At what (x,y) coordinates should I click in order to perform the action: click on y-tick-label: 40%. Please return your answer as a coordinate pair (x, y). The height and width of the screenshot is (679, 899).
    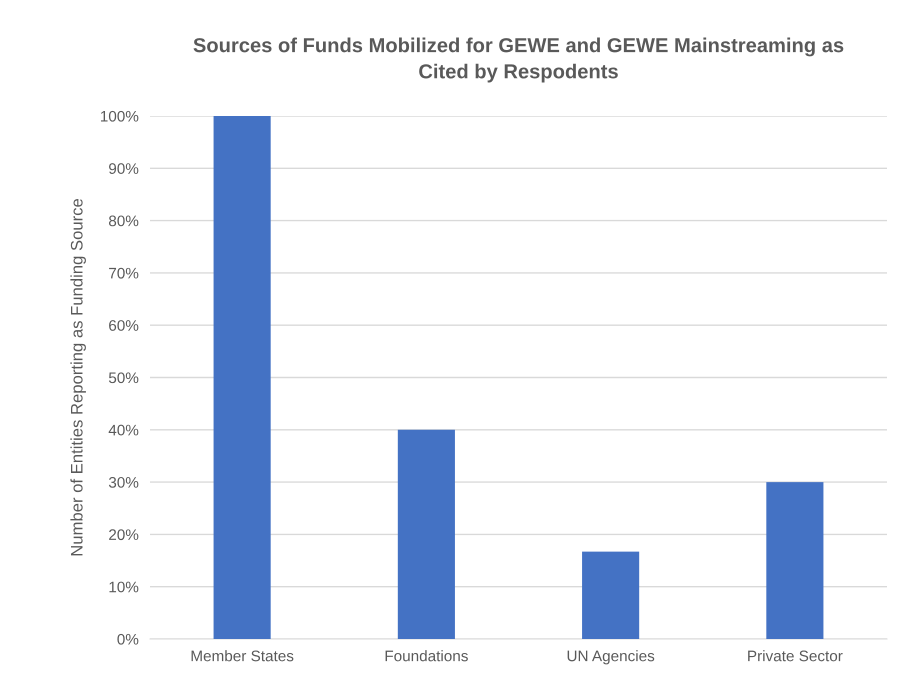
    Looking at the image, I should click on (123, 430).